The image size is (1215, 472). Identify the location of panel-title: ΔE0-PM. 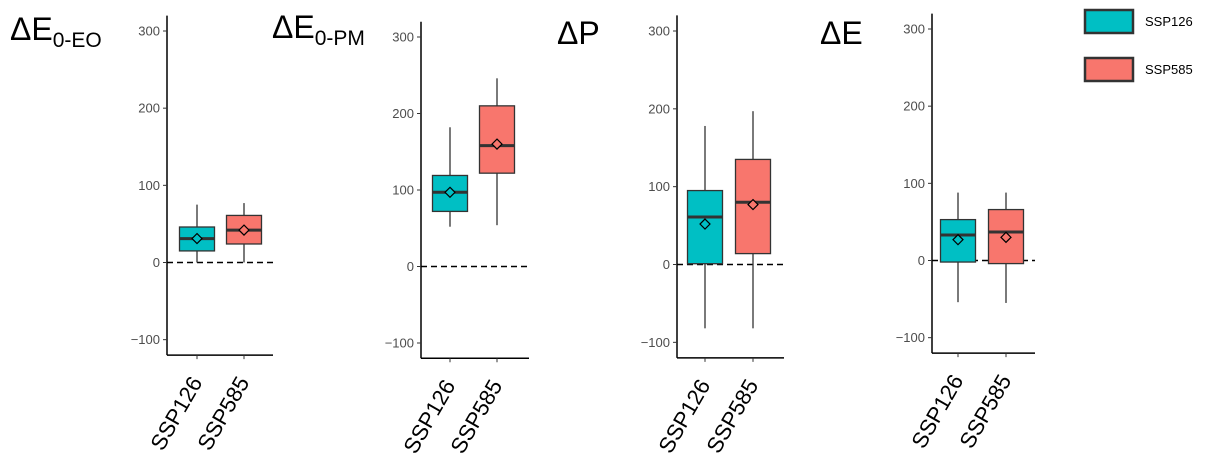
(318, 29).